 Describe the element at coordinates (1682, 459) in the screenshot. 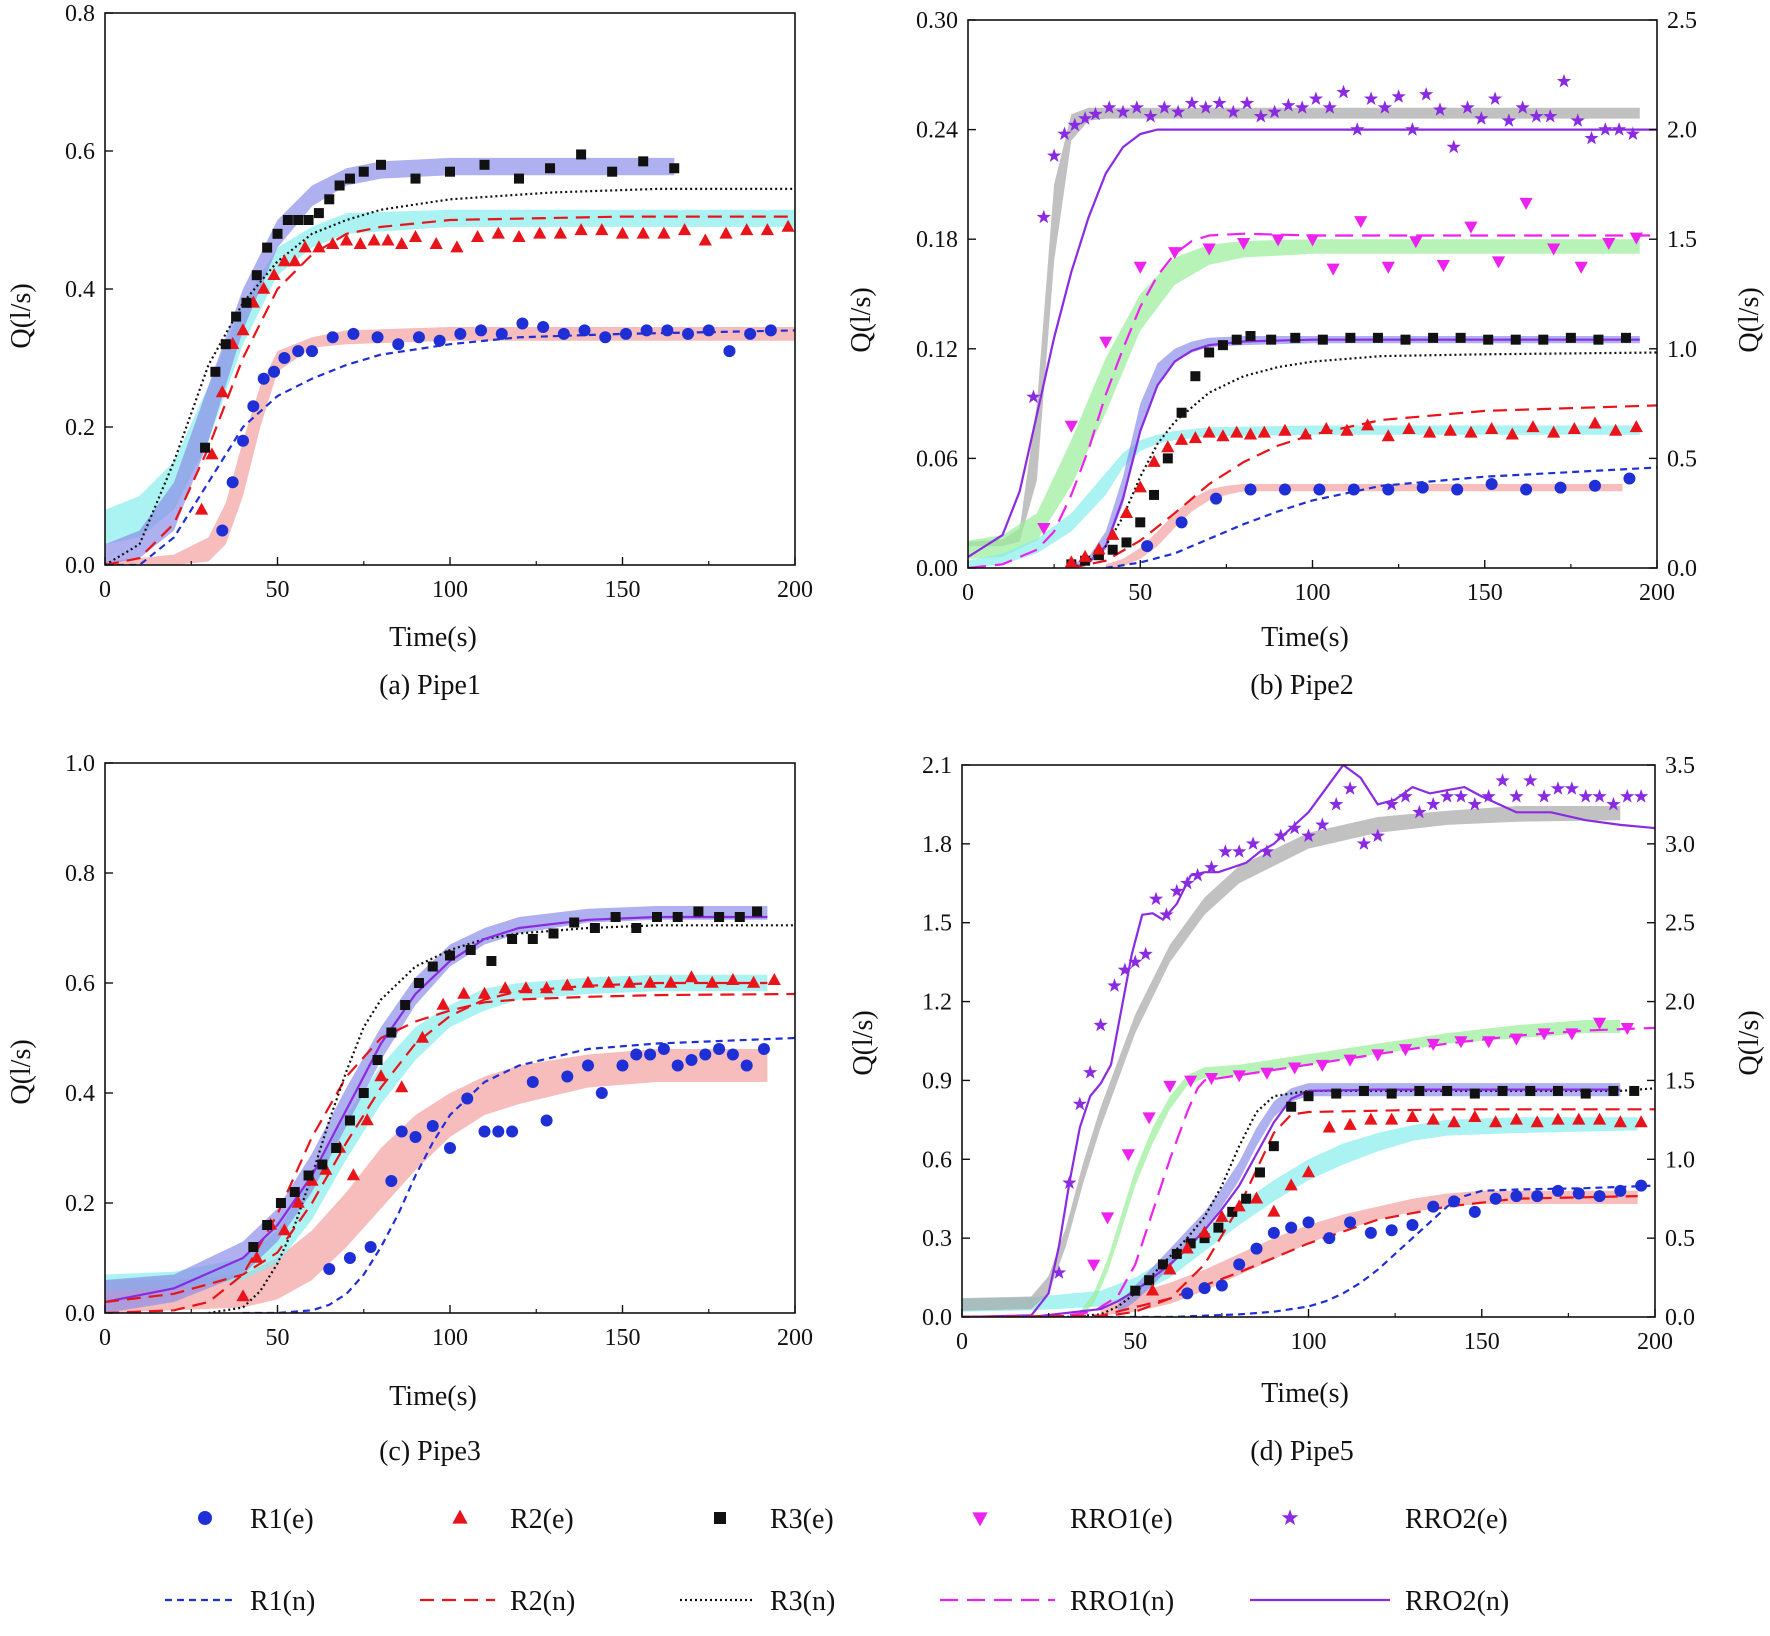

I see `y-right-tick-label: 0.5` at that location.